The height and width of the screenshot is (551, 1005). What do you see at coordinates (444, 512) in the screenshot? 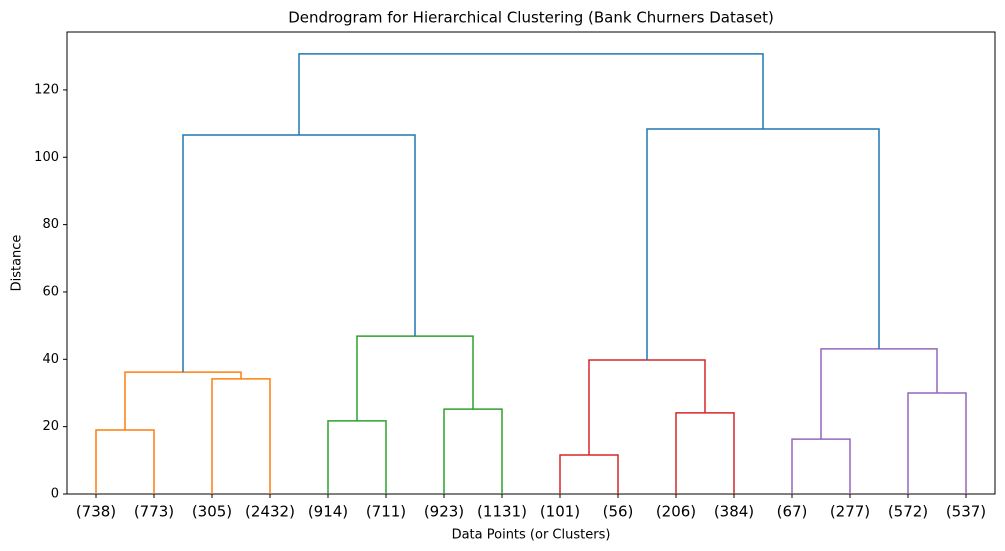
I see `leaf-label: (923)` at bounding box center [444, 512].